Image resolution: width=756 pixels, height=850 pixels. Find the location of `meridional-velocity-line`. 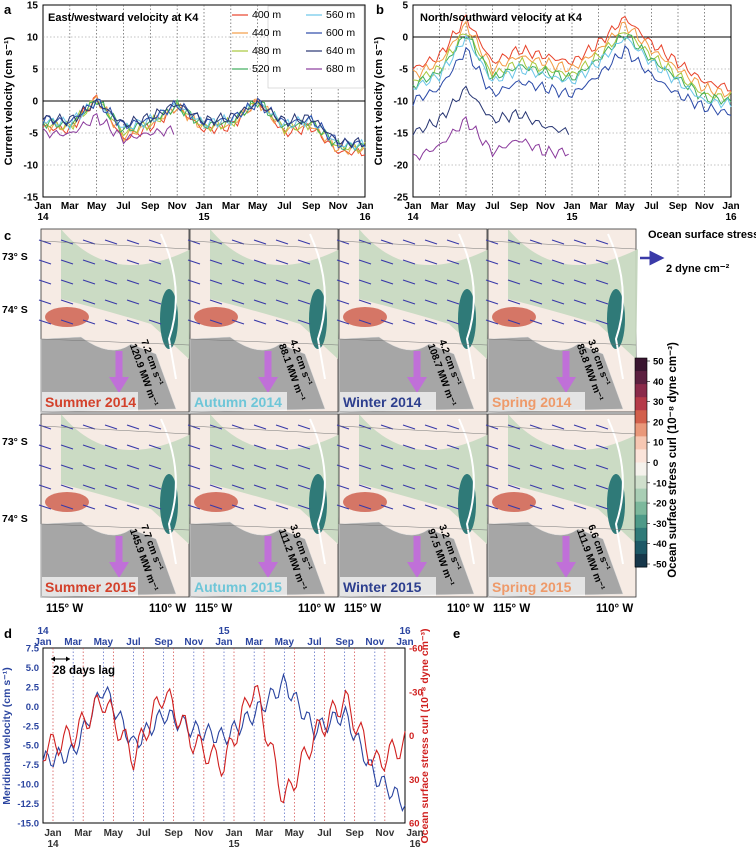

meridional-velocity-line is located at coordinates (224, 742).